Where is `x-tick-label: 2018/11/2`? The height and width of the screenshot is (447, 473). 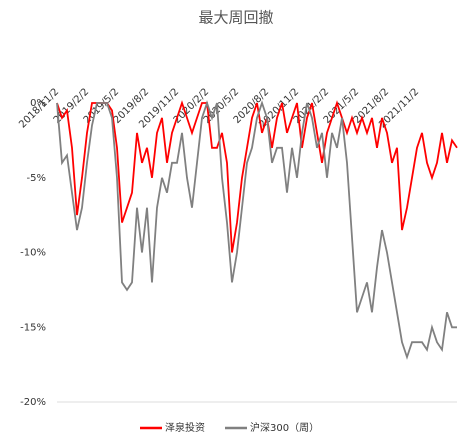 x-tick-label: 2018/11/2 is located at coordinates (39, 108).